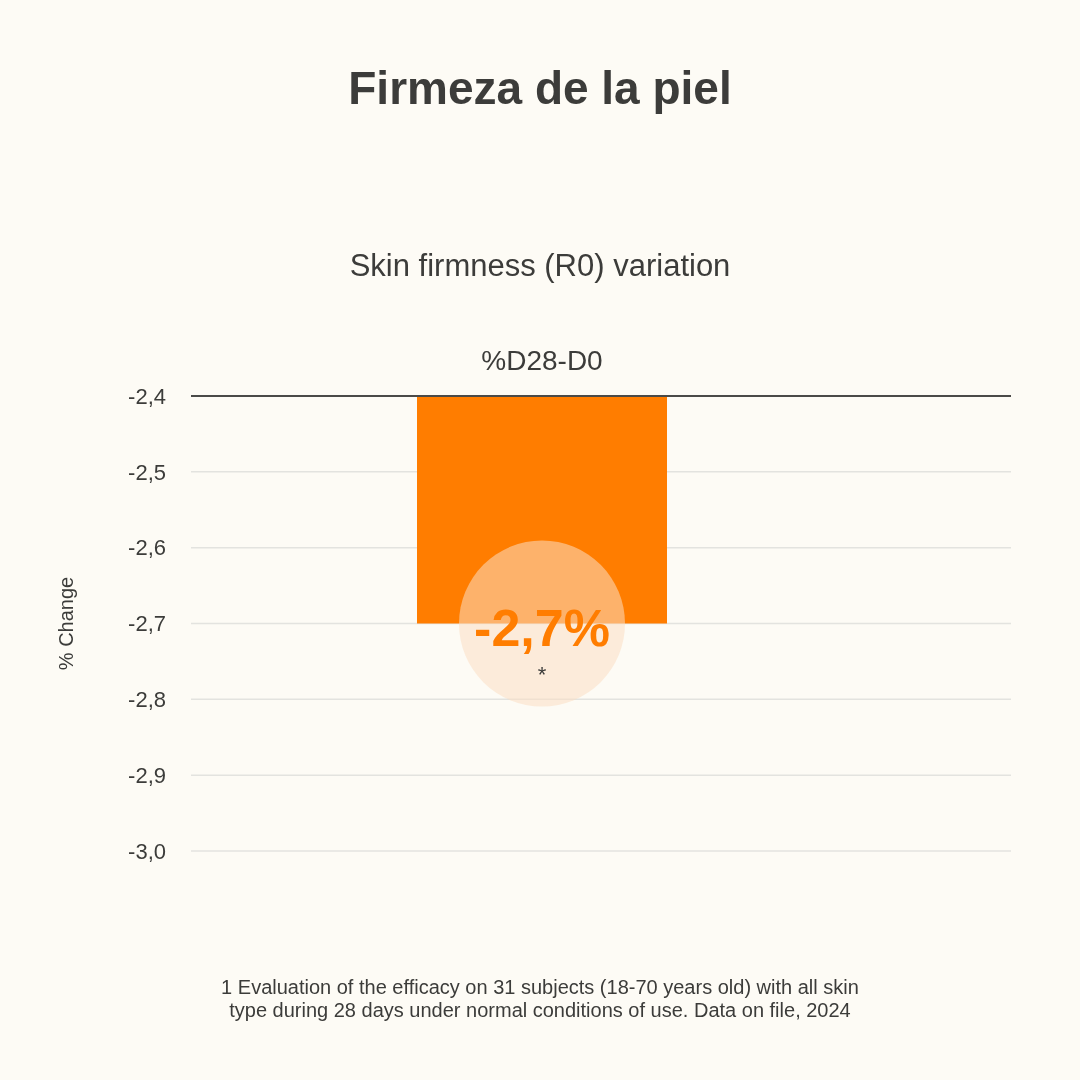 Image resolution: width=1080 pixels, height=1080 pixels. I want to click on annotation: *, so click(542, 673).